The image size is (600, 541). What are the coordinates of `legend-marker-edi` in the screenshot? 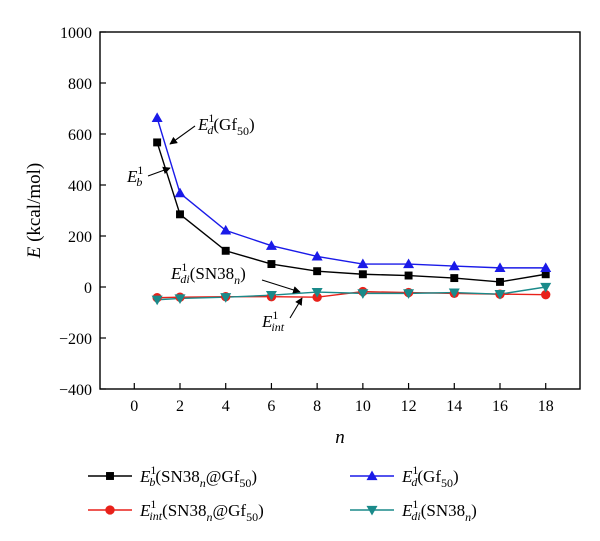 It's located at (372, 510).